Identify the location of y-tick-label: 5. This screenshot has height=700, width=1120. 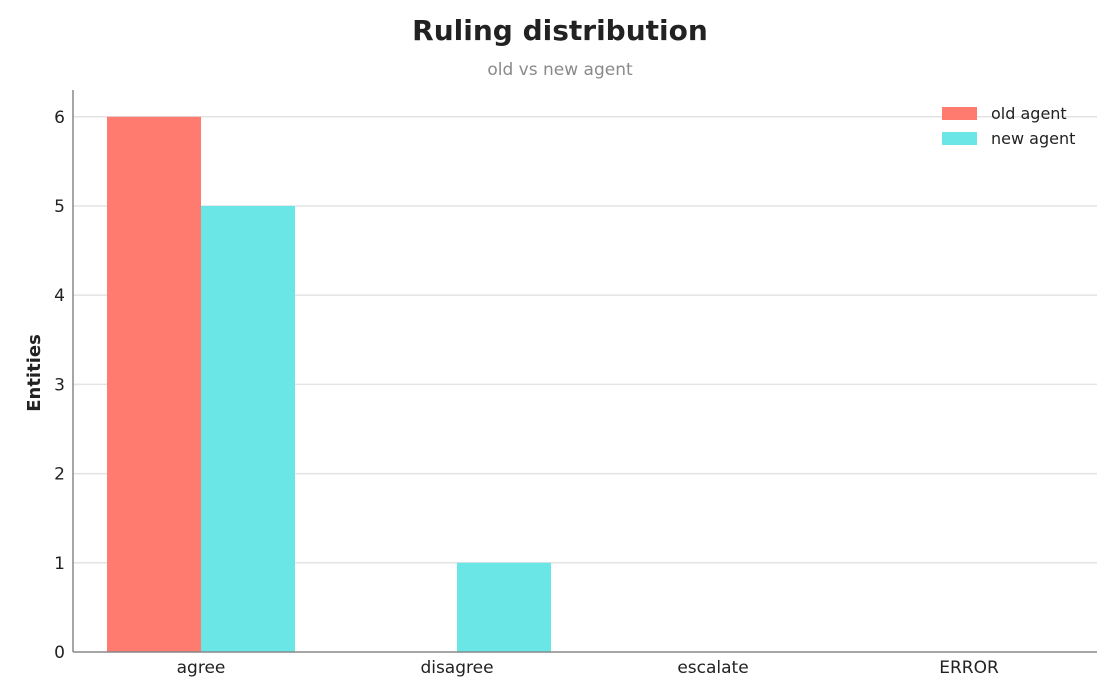
(59, 207).